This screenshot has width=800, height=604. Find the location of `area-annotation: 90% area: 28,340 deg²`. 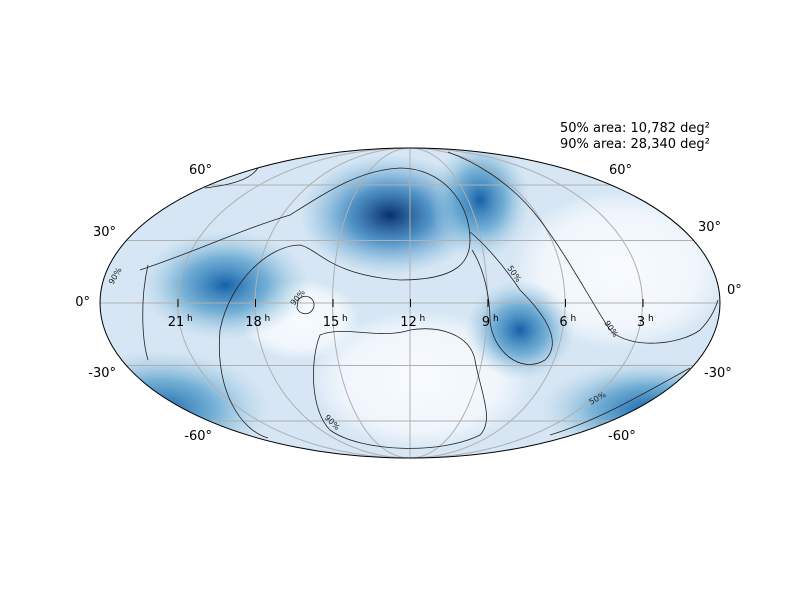

area-annotation: 90% area: 28,340 deg² is located at coordinates (635, 144).